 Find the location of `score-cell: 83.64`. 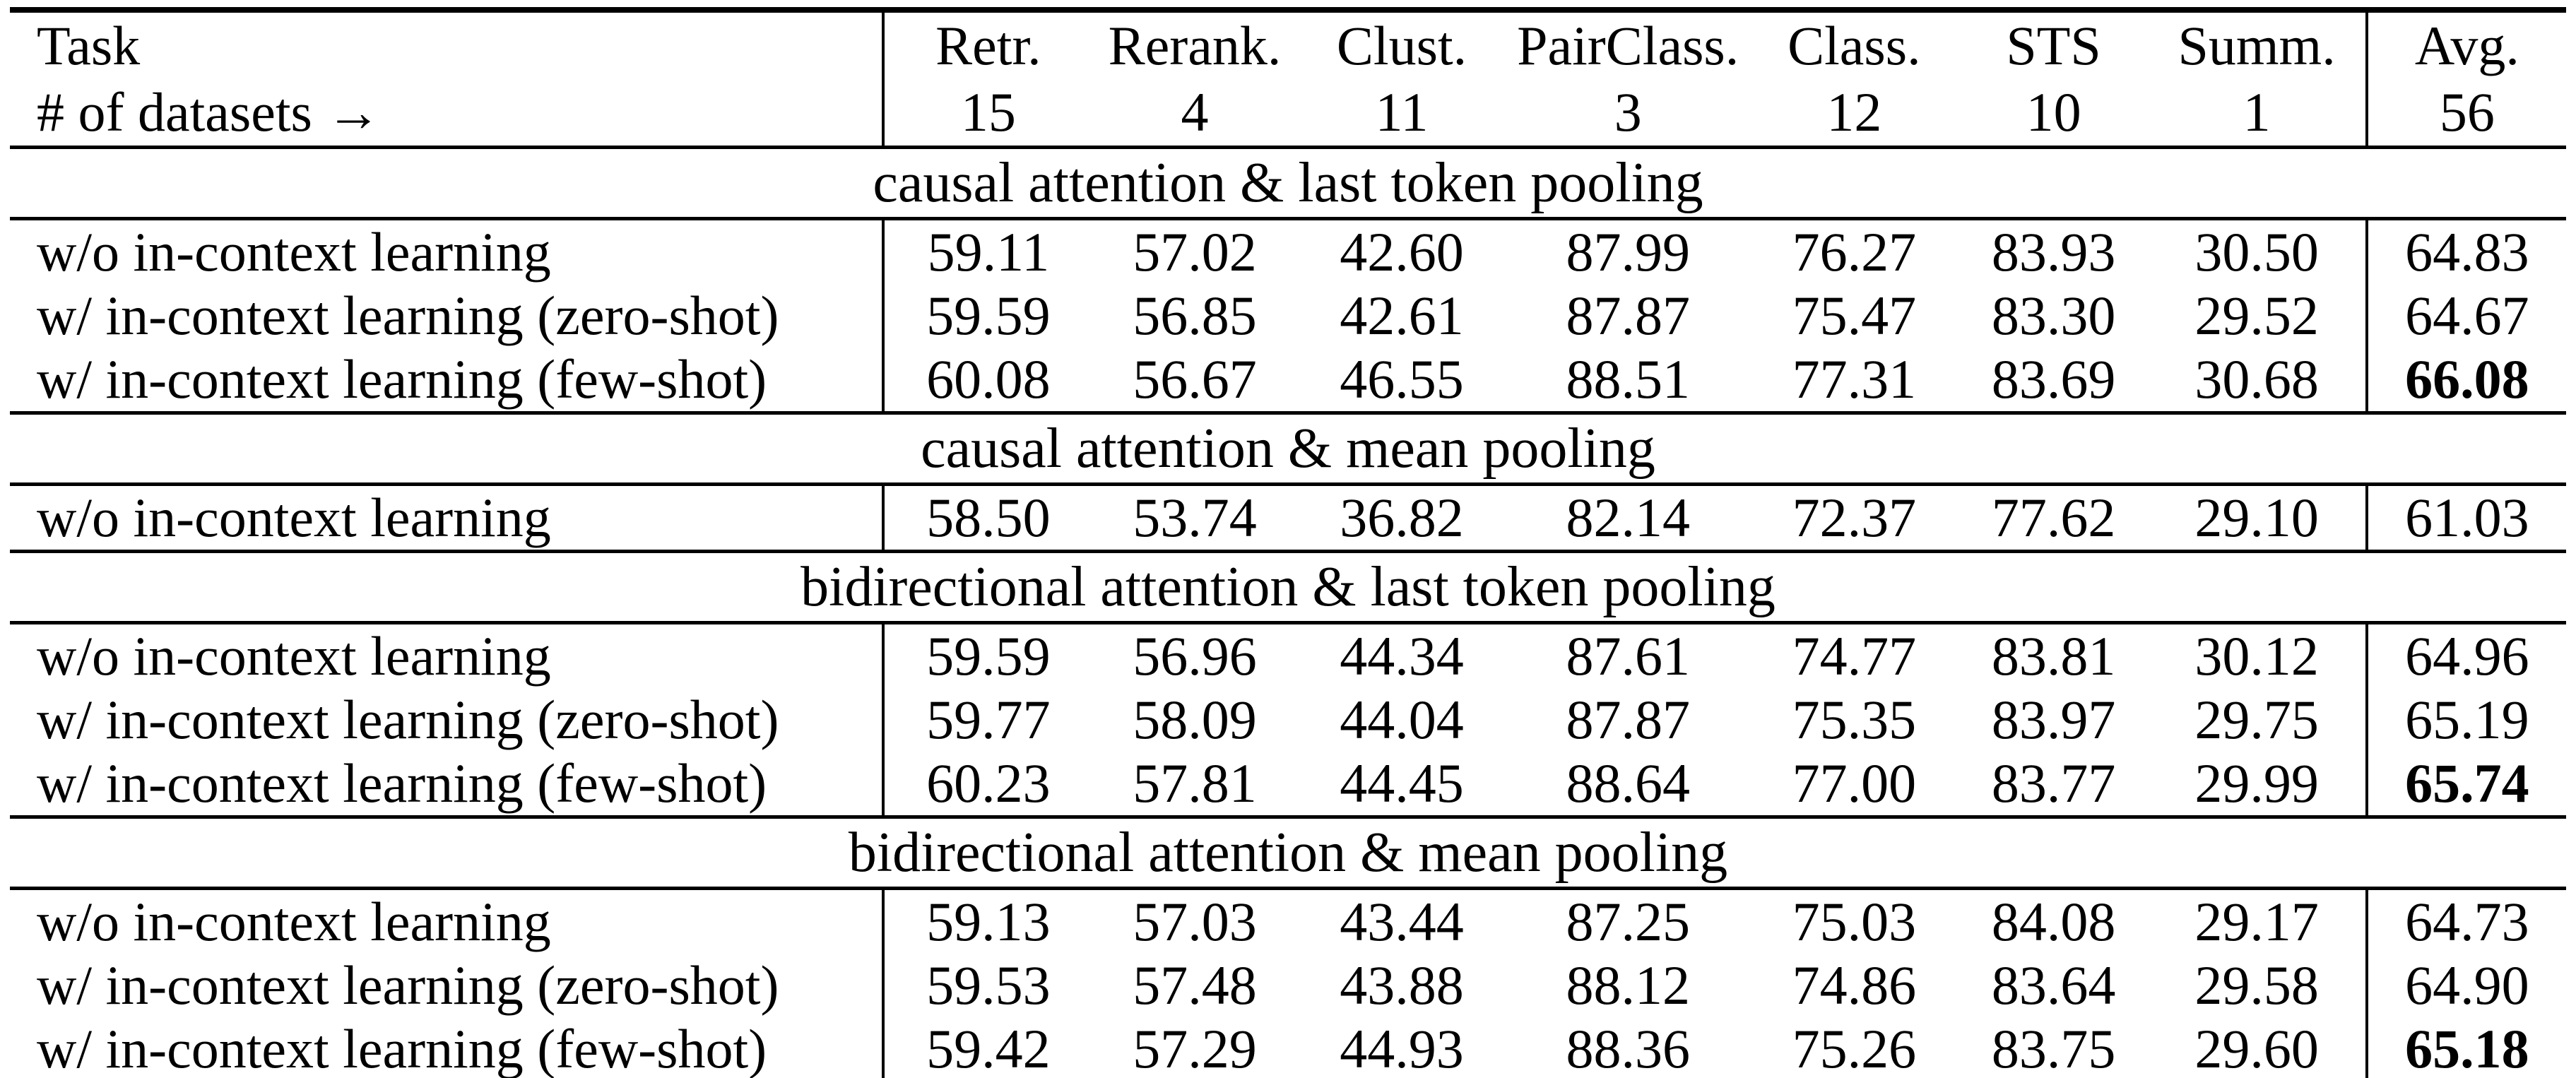

score-cell: 83.64 is located at coordinates (2053, 985).